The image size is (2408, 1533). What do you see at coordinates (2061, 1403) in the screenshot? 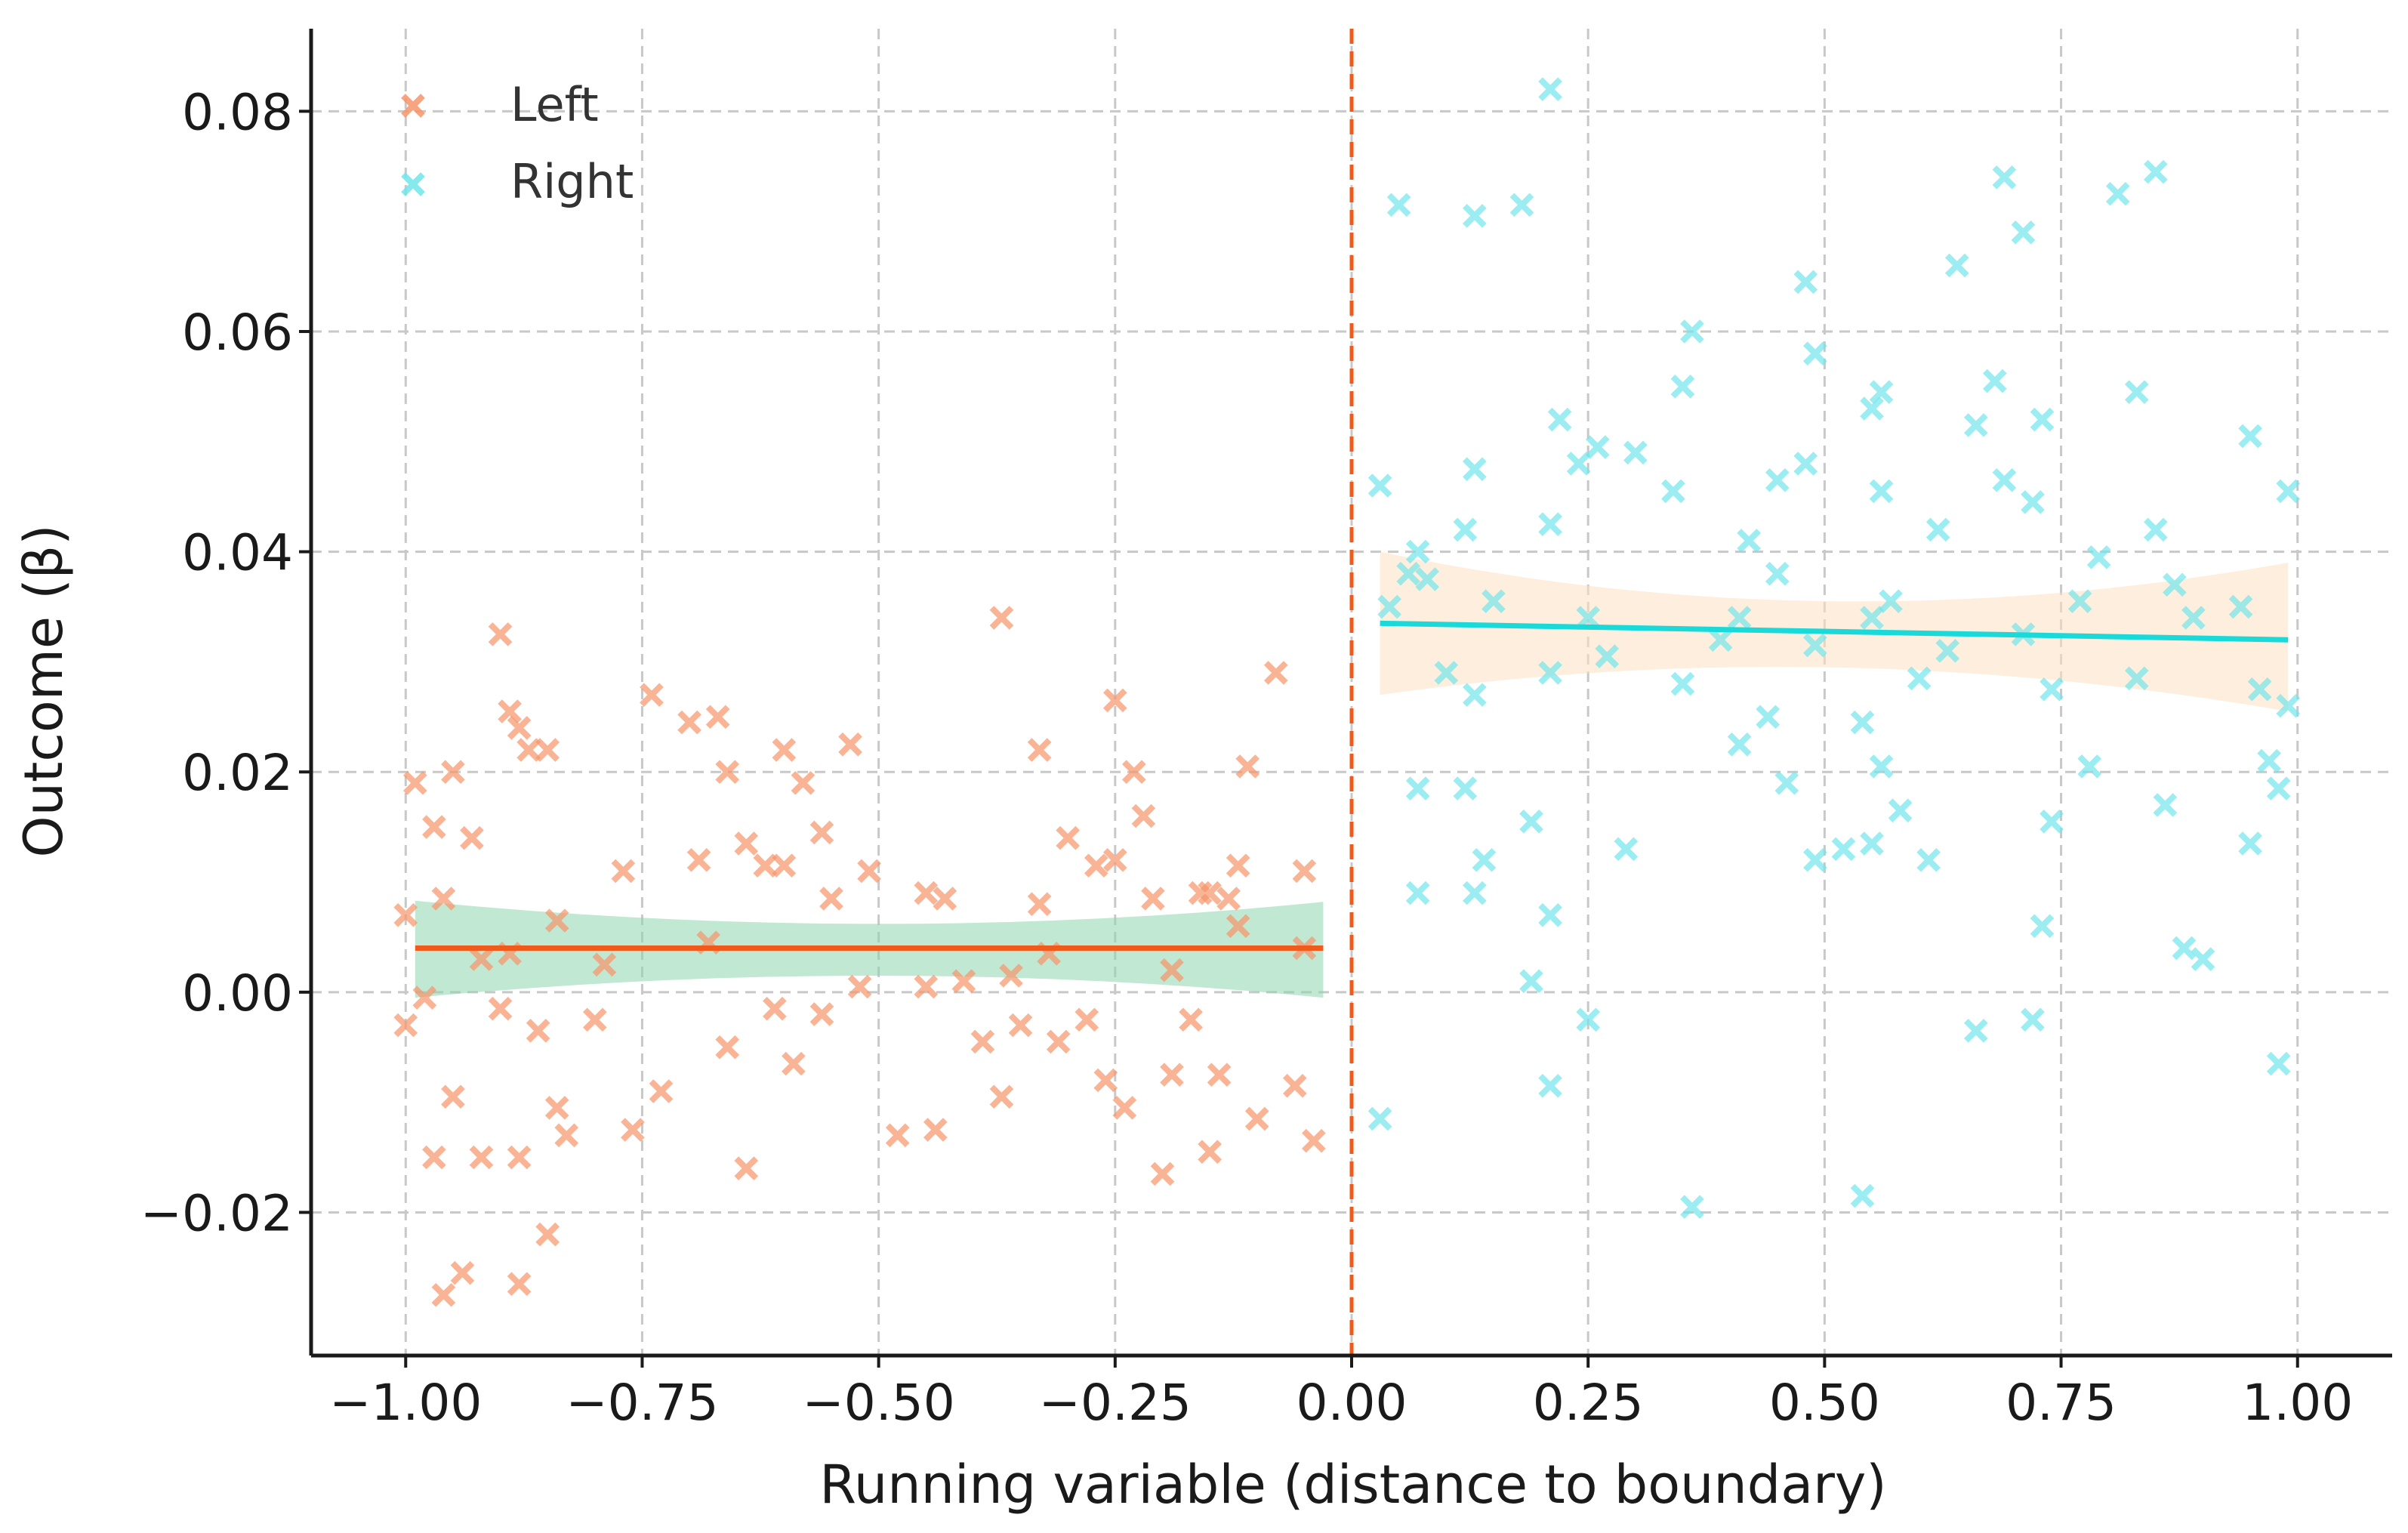
I see `x-tick-label: 0.75` at bounding box center [2061, 1403].